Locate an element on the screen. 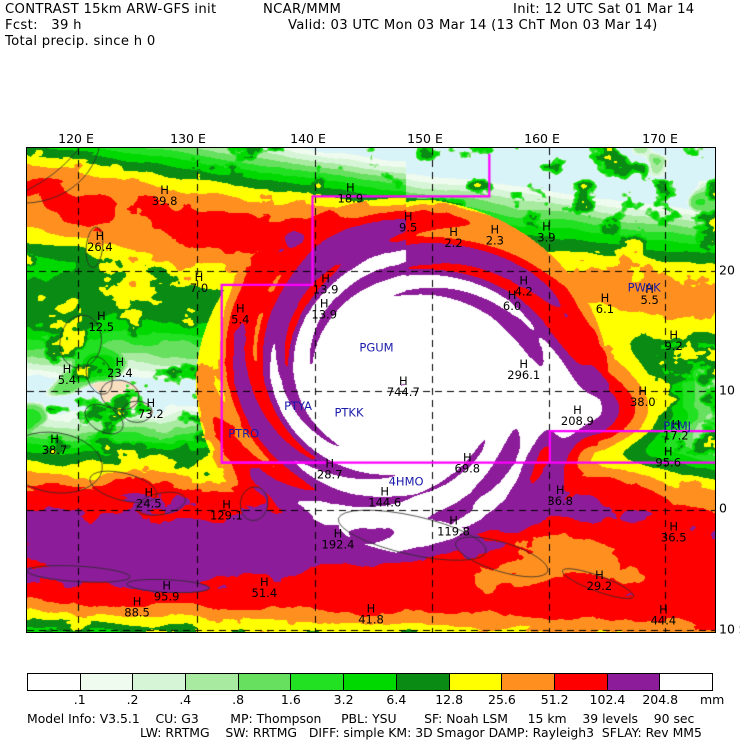  max-marker-7: H is located at coordinates (199, 277).